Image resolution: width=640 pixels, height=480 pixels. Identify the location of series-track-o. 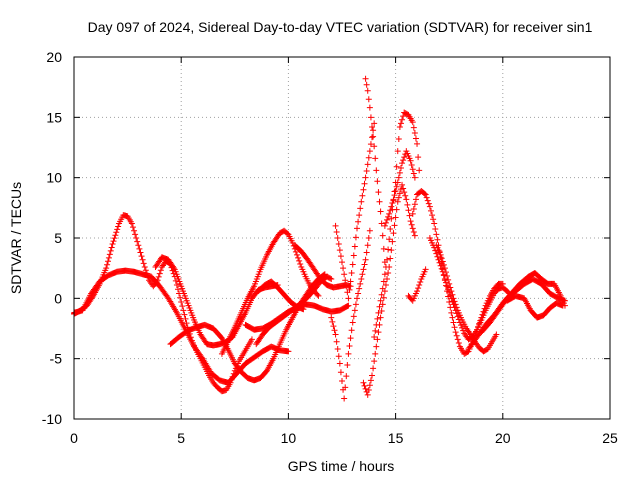
(399, 188).